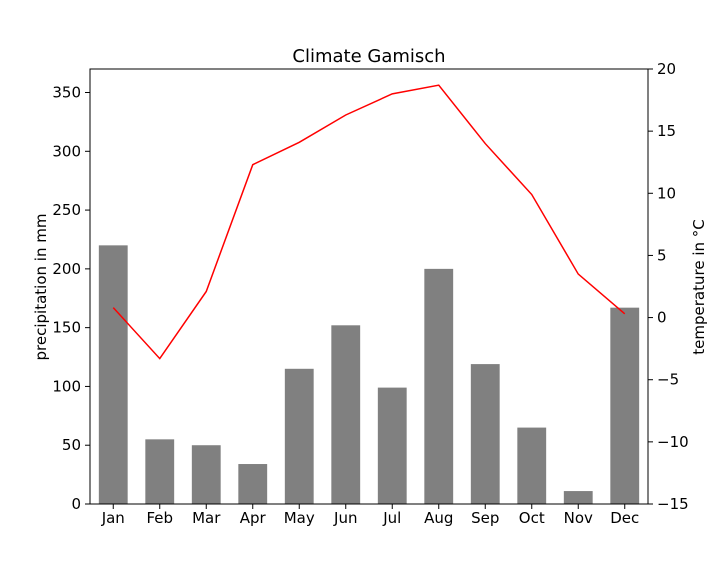 This screenshot has width=720, height=576. Describe the element at coordinates (345, 518) in the screenshot. I see `x-tick-label-jun: Jun` at that location.